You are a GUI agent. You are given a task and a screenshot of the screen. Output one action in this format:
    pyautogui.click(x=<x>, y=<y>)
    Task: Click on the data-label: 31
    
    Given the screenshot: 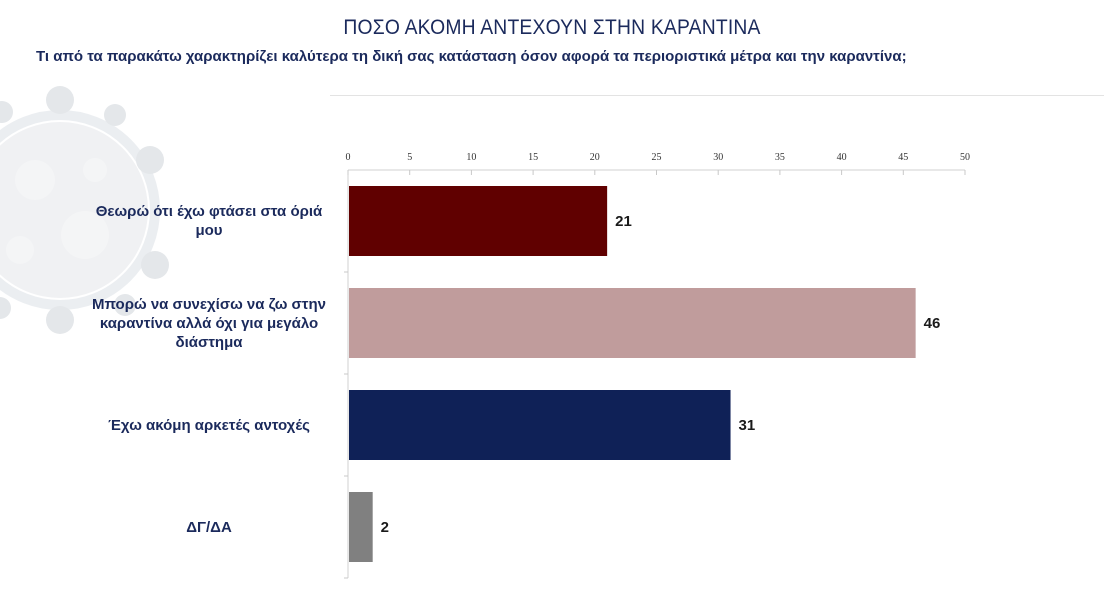 What is the action you would take?
    pyautogui.click(x=747, y=425)
    